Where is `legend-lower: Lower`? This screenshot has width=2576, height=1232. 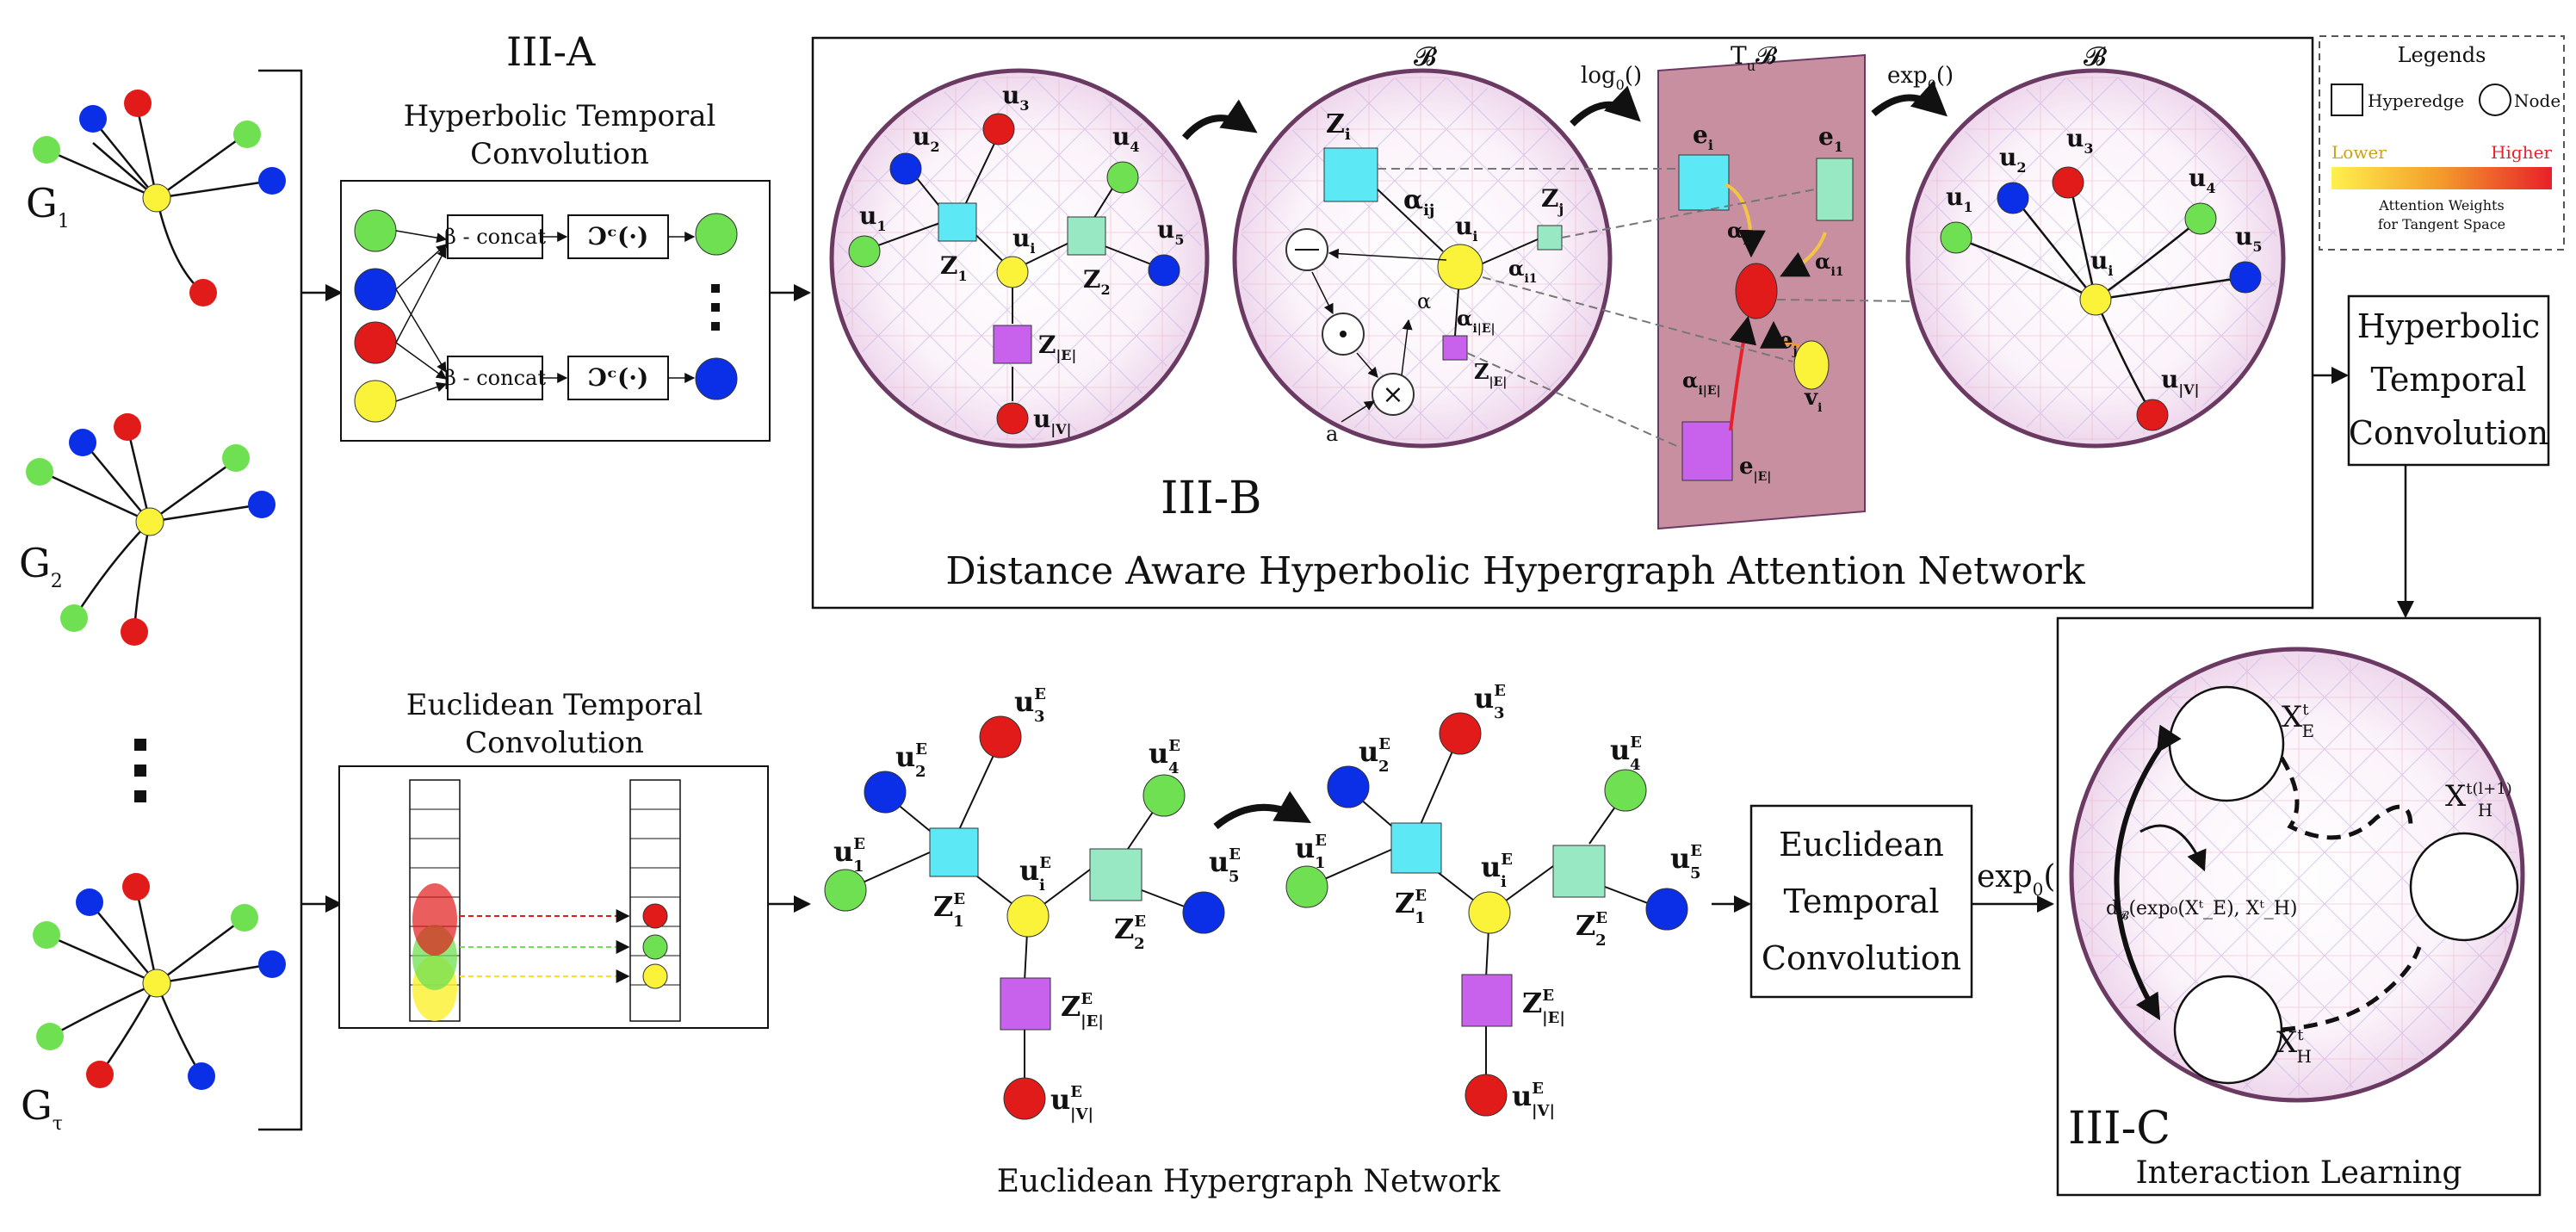 legend-lower: Lower is located at coordinates (2359, 152).